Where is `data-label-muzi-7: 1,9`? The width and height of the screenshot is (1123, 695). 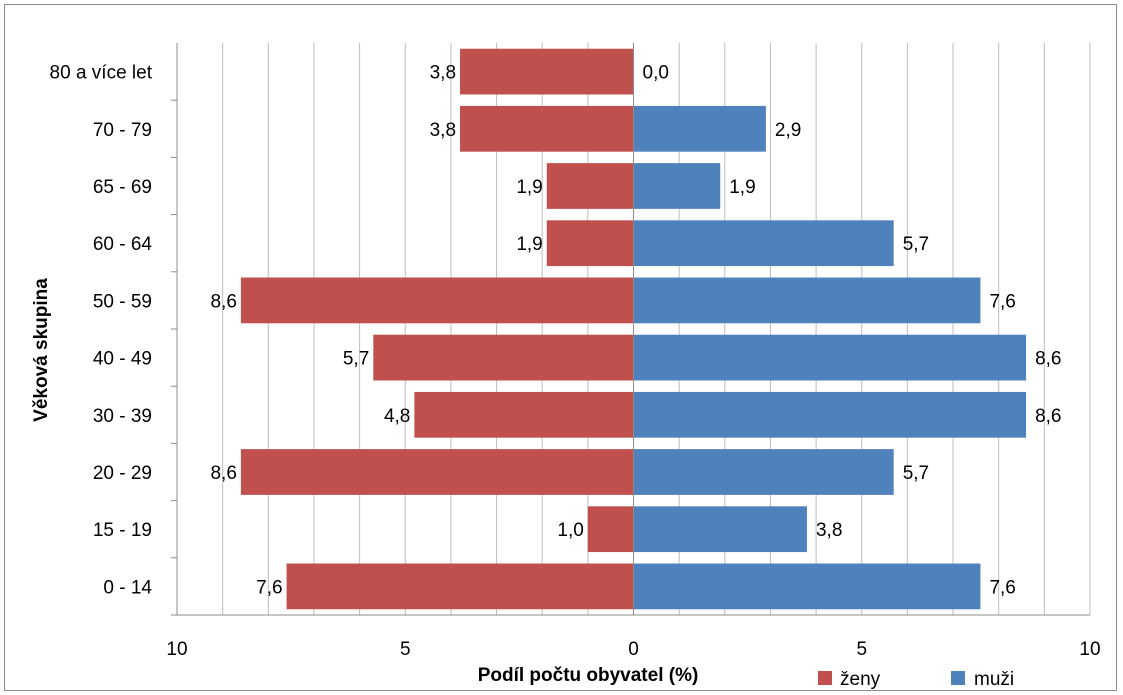 data-label-muzi-7: 1,9 is located at coordinates (742, 187).